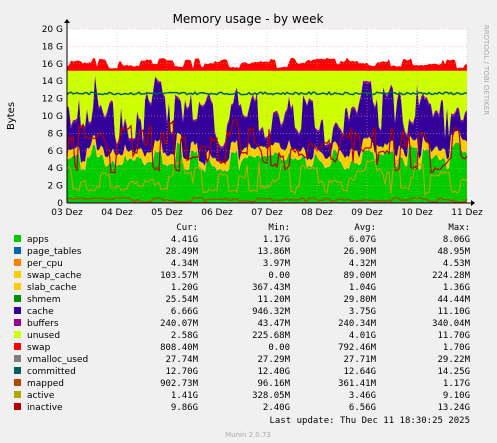  I want to click on legend-max: 8.06G, so click(456, 240).